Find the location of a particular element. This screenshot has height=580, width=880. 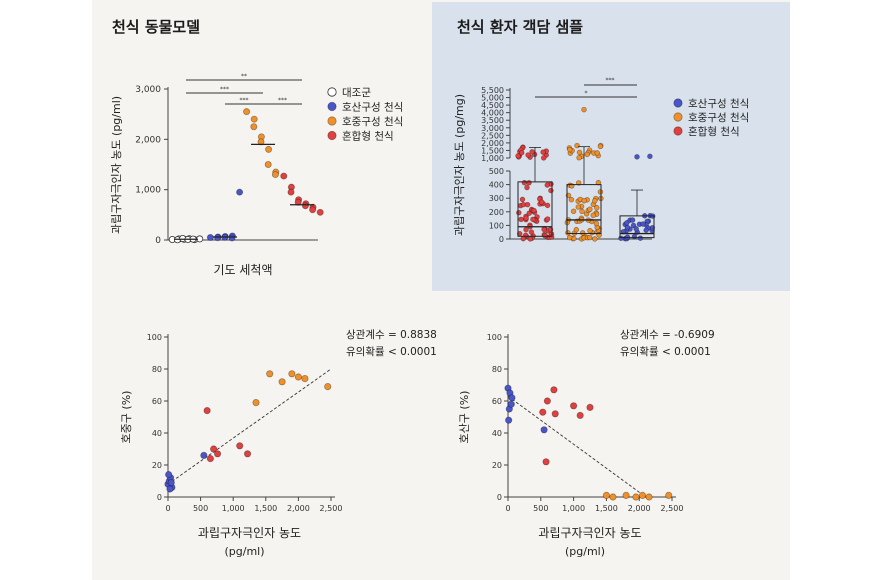

corr1-trend-line is located at coordinates (249, 426).